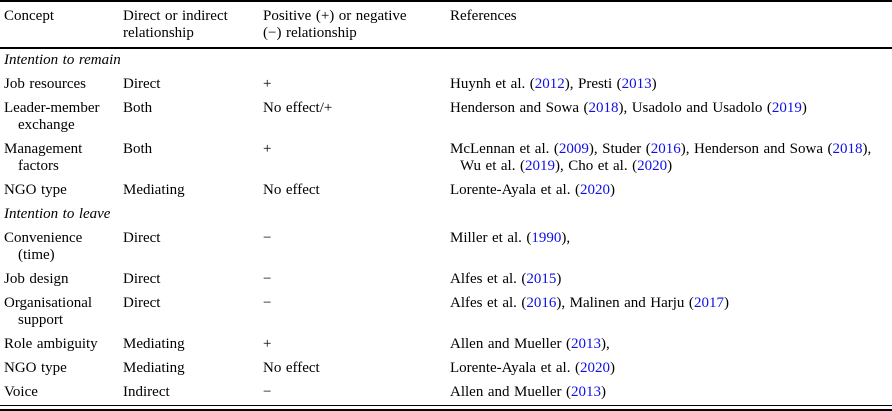 This screenshot has height=411, width=892. What do you see at coordinates (21, 392) in the screenshot?
I see `concept-line: Voice` at bounding box center [21, 392].